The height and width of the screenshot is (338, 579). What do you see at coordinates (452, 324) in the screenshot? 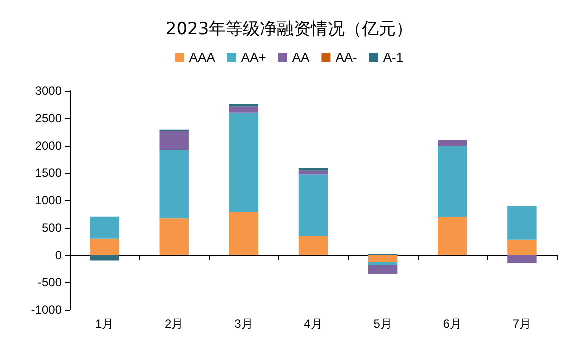
I see `x-tick-label: 6月` at bounding box center [452, 324].